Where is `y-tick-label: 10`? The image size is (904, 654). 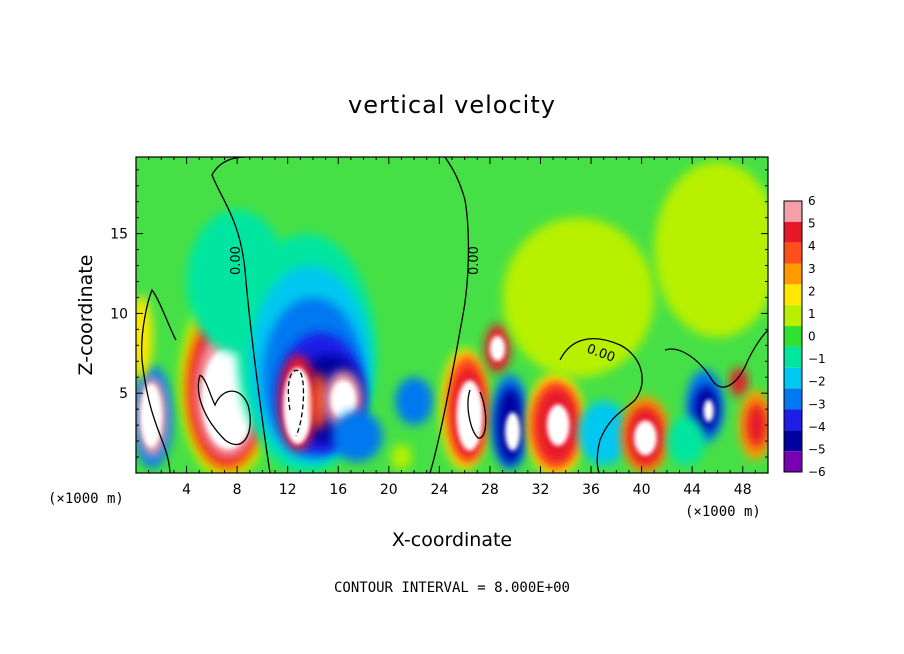 y-tick-label: 10 is located at coordinates (119, 314).